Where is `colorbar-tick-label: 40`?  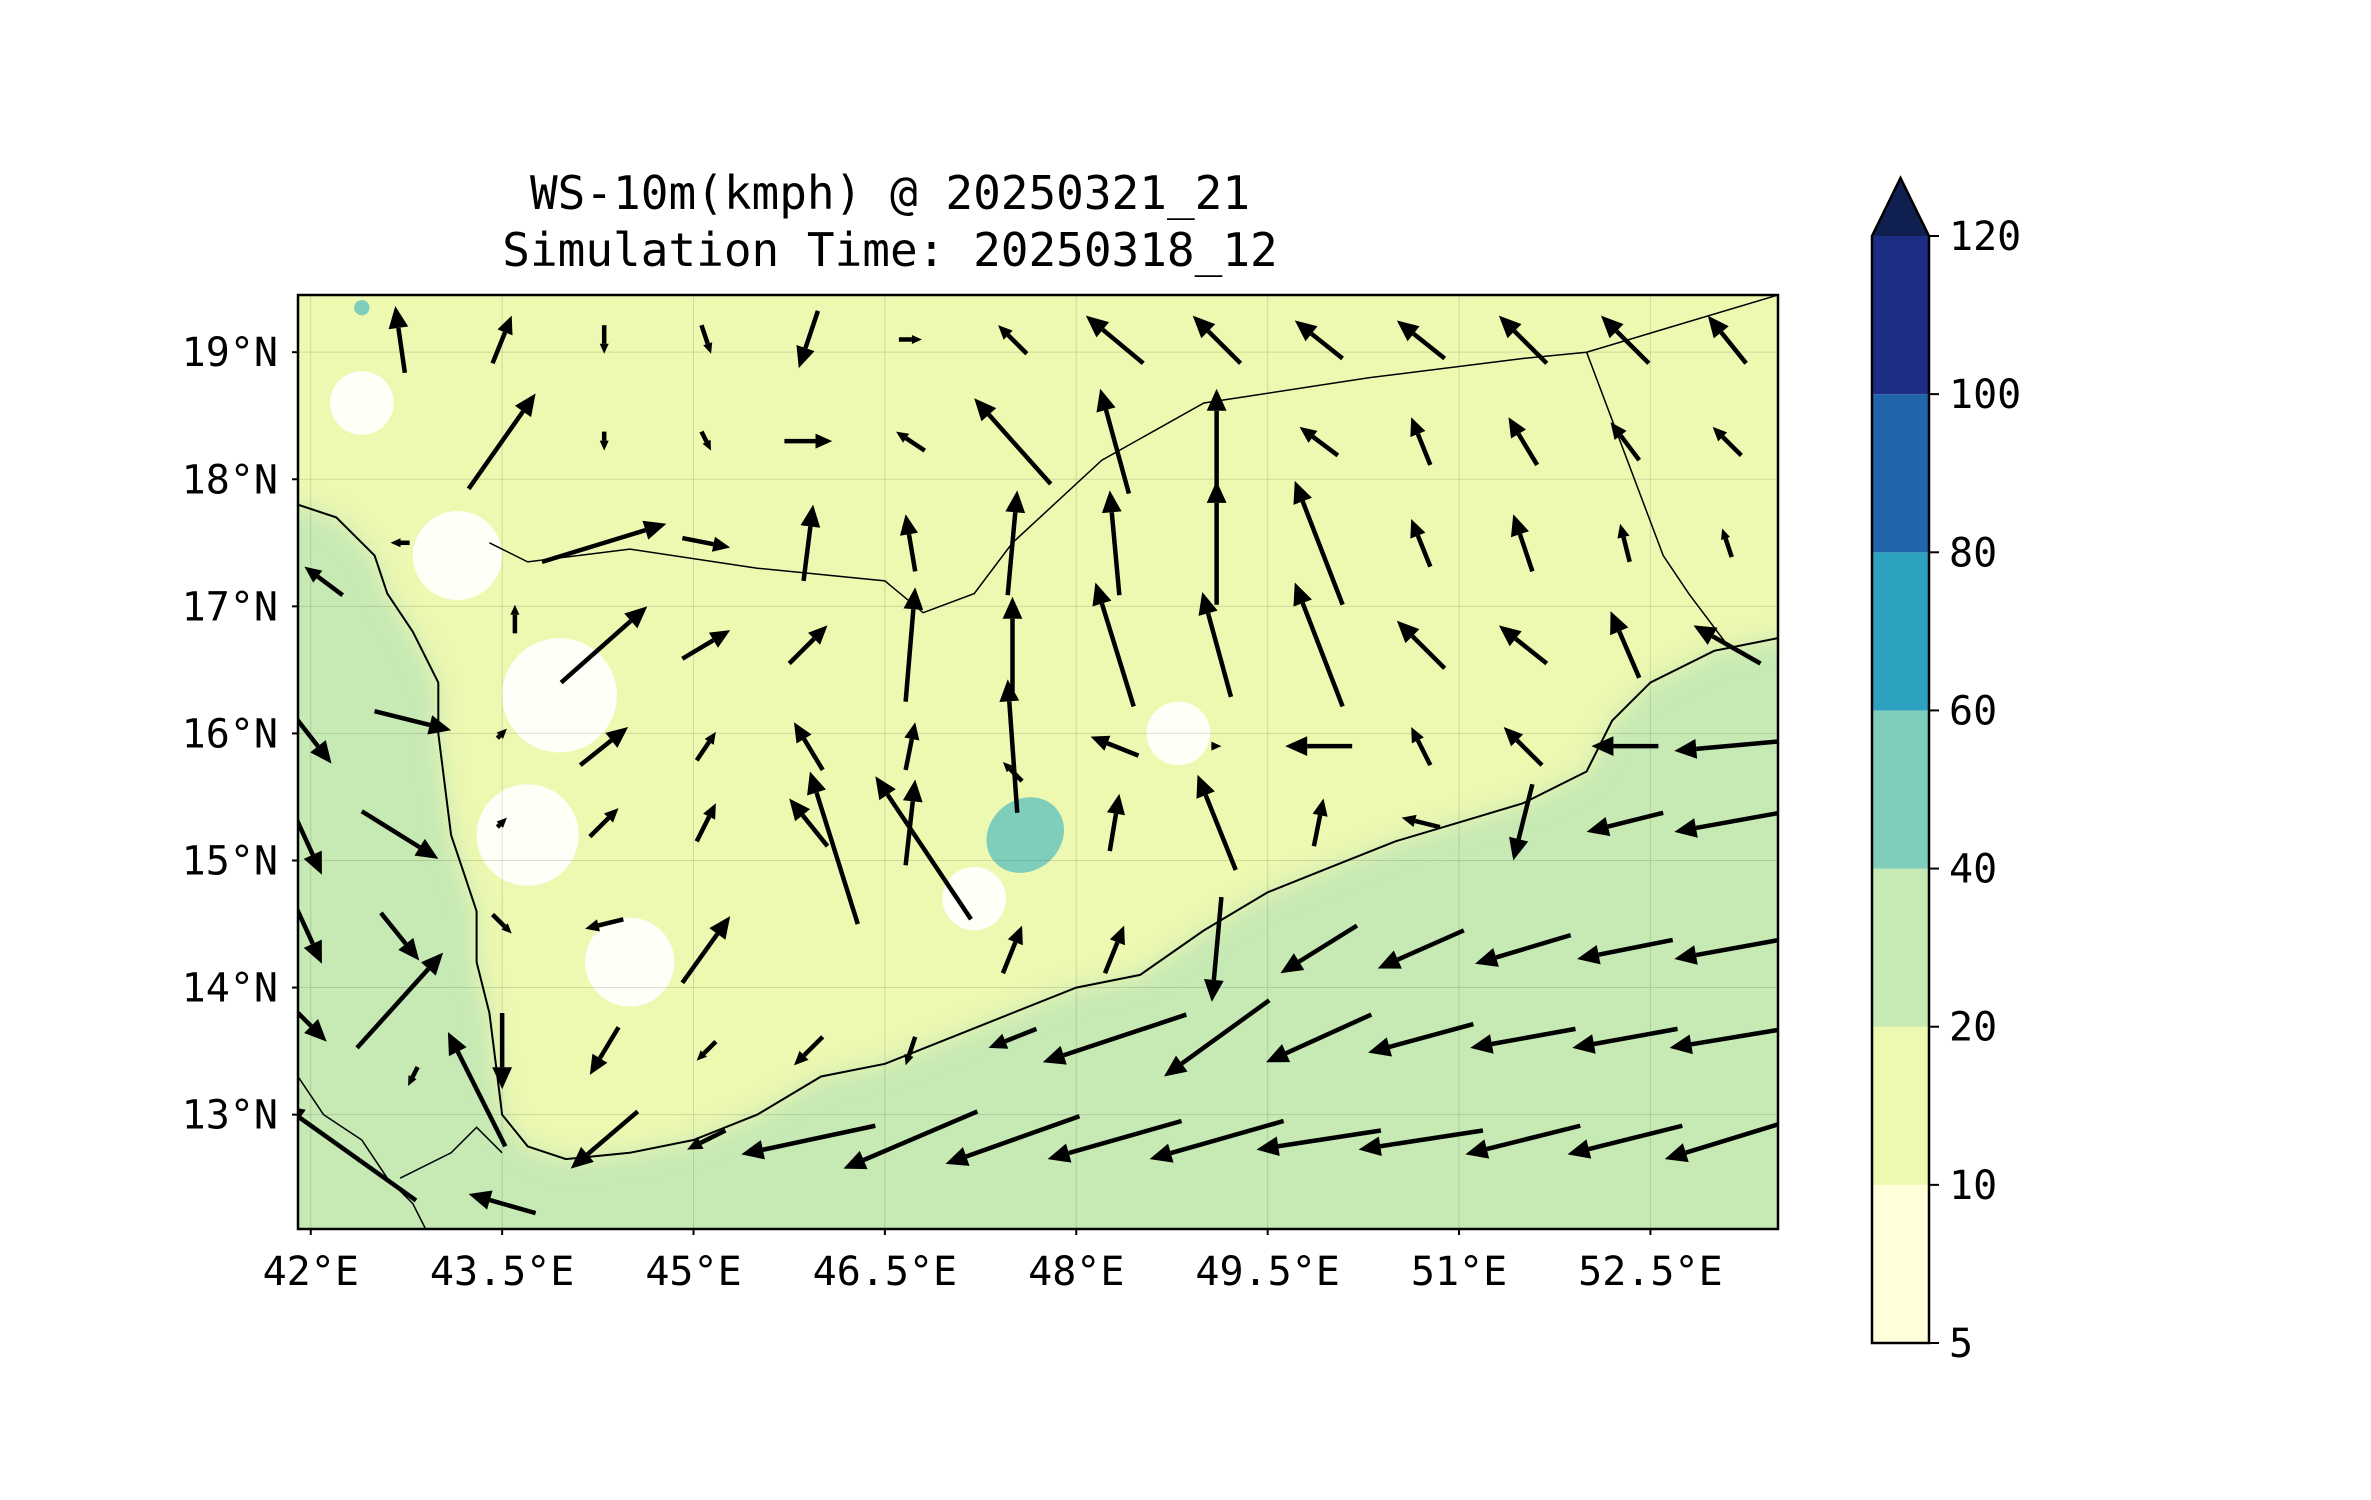
colorbar-tick-label: 40 is located at coordinates (1973, 870).